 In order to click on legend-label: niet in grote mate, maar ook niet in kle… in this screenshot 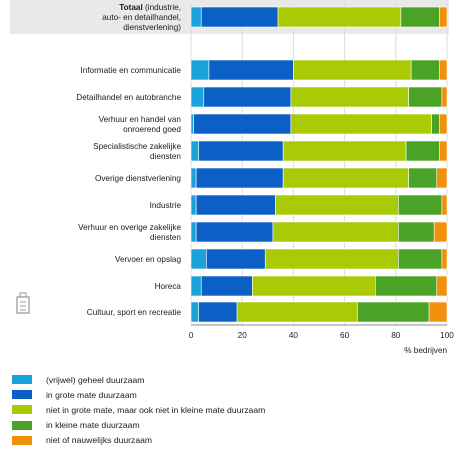, I will do `click(156, 409)`.